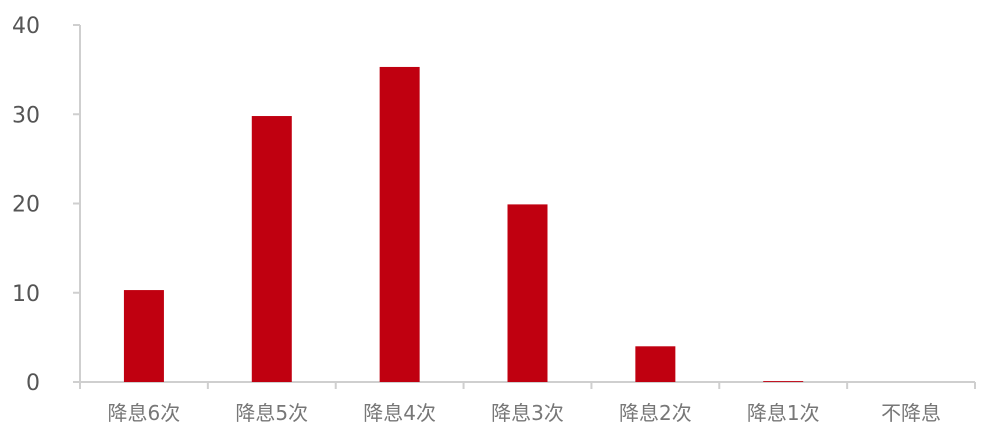 The width and height of the screenshot is (989, 432). Describe the element at coordinates (527, 385) in the screenshot. I see `x-axis` at that location.